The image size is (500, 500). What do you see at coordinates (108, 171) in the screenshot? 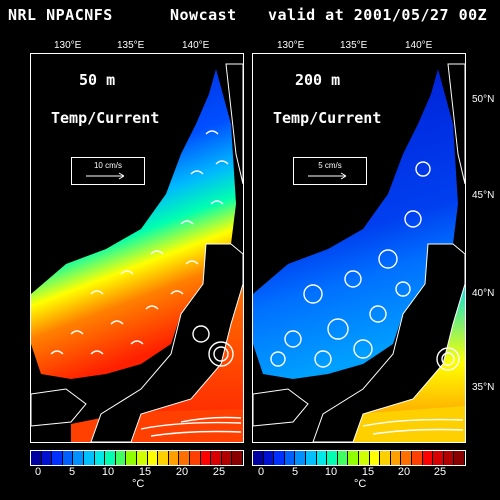
I see `vector-scale-box: 10 cm/s` at bounding box center [108, 171].